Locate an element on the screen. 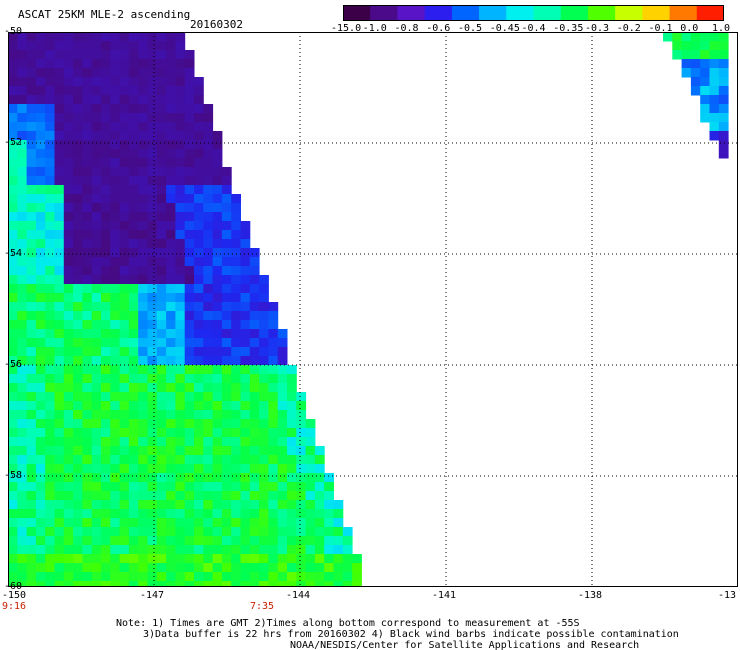  lat-label: -56 is located at coordinates (13, 364).